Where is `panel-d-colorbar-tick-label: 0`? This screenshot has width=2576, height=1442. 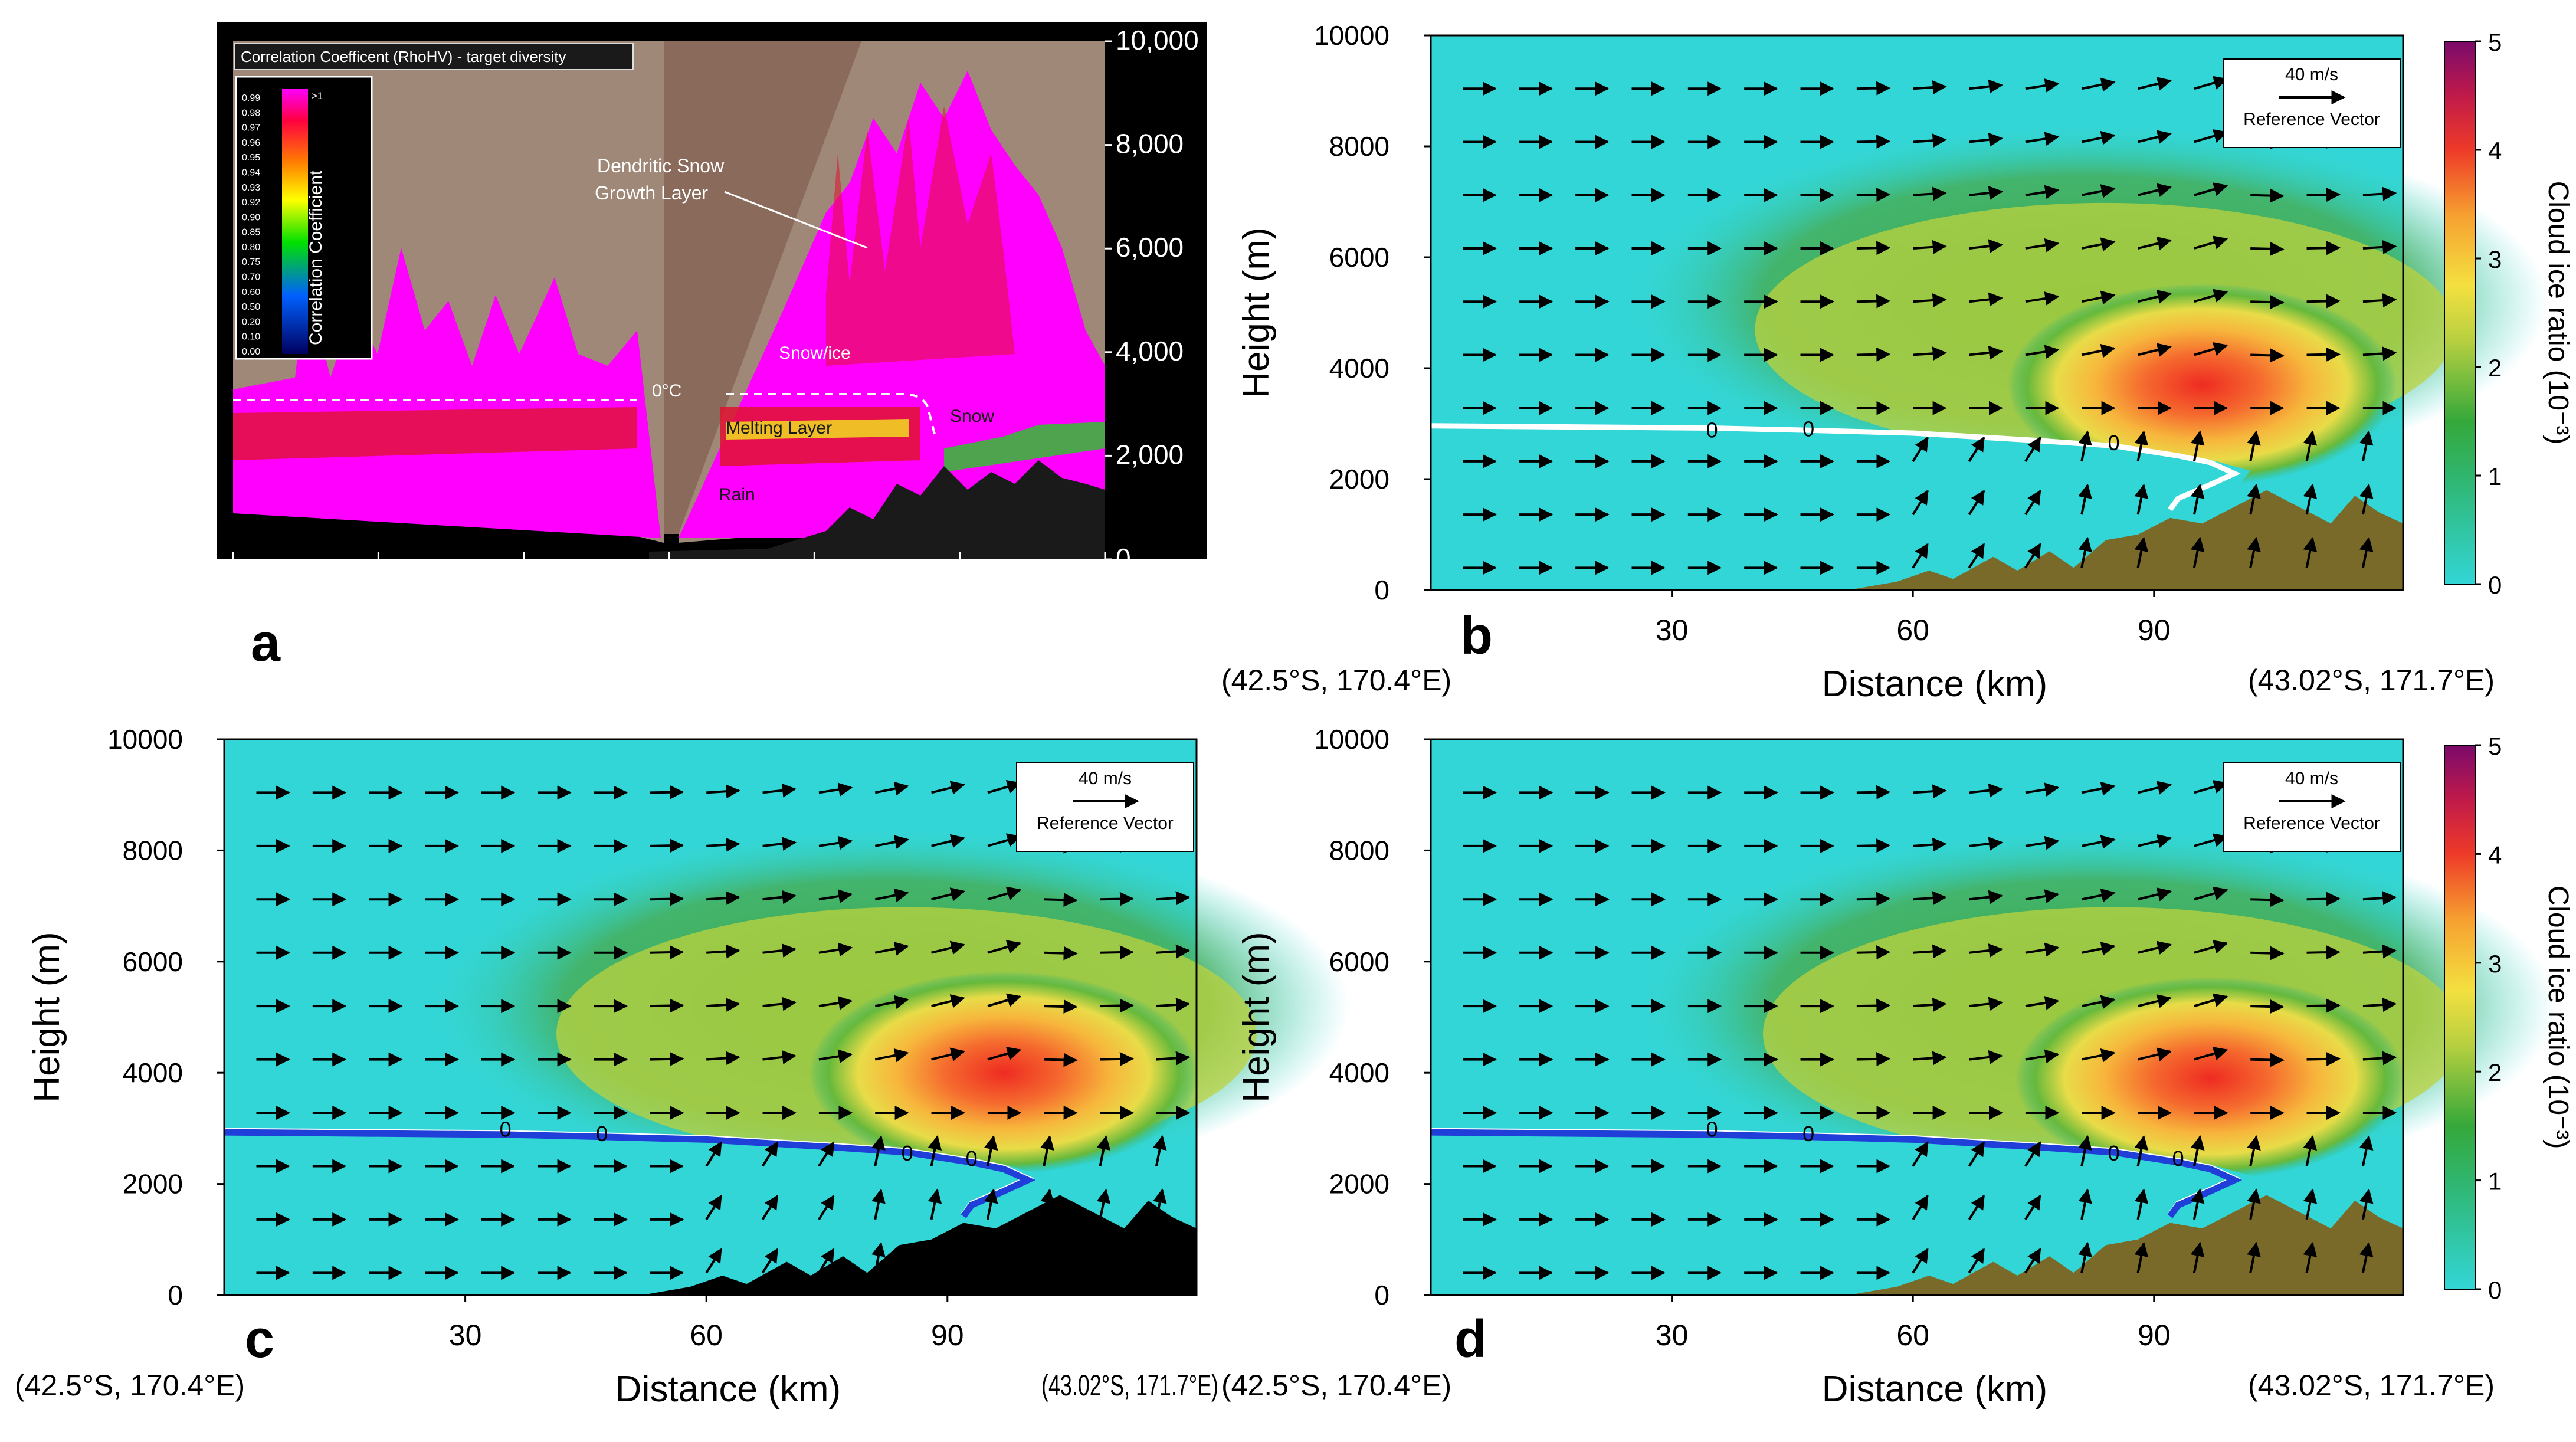 panel-d-colorbar-tick-label: 0 is located at coordinates (2495, 1290).